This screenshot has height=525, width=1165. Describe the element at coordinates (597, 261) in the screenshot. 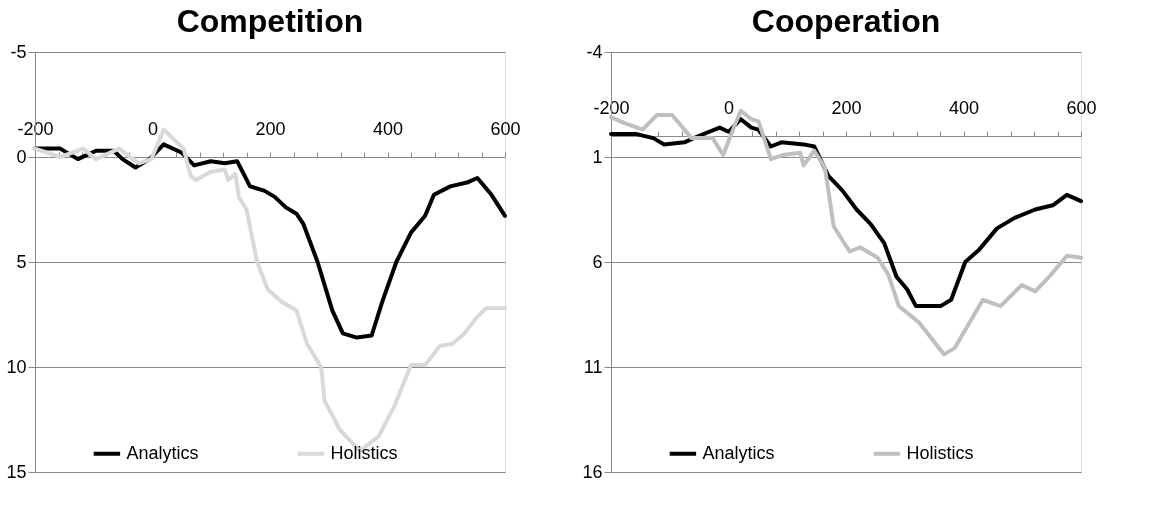

I see `y-tick-label: 6` at that location.